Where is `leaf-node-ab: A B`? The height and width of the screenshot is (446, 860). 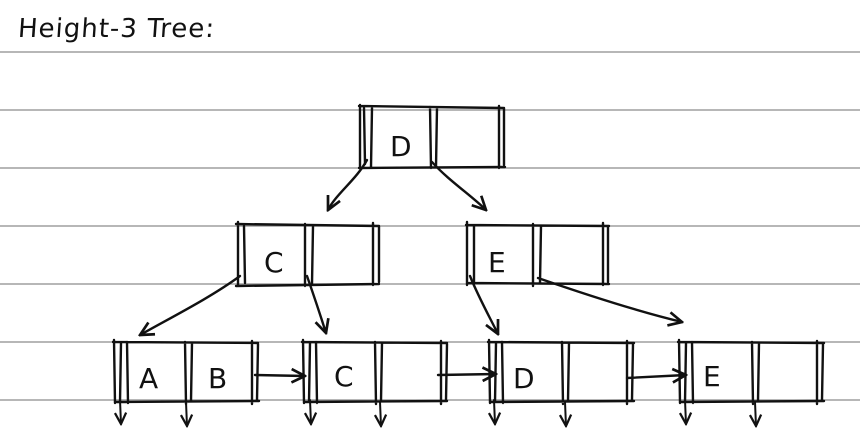
leaf-node-ab: A B is located at coordinates (186, 372).